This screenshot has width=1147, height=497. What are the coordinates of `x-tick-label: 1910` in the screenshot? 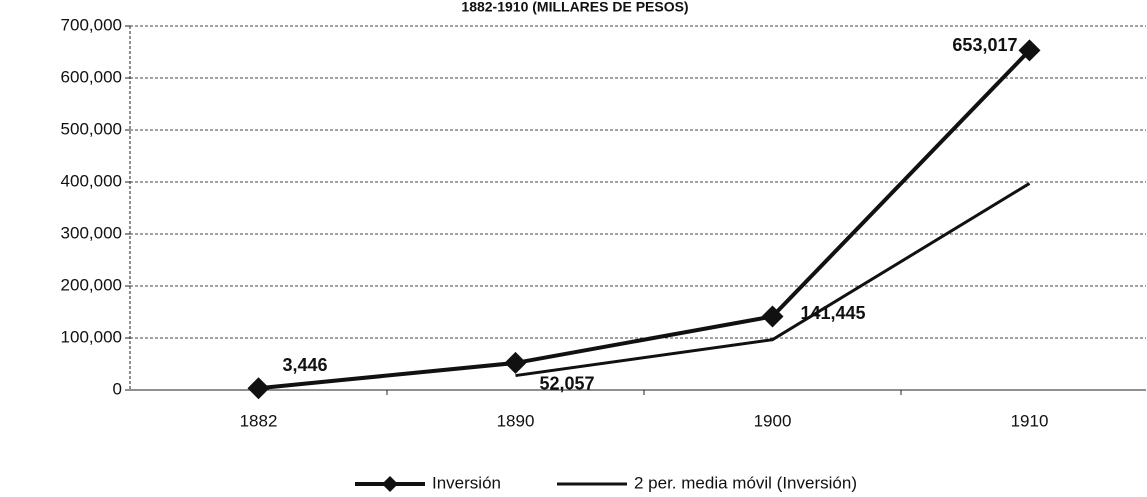 It's located at (1030, 420).